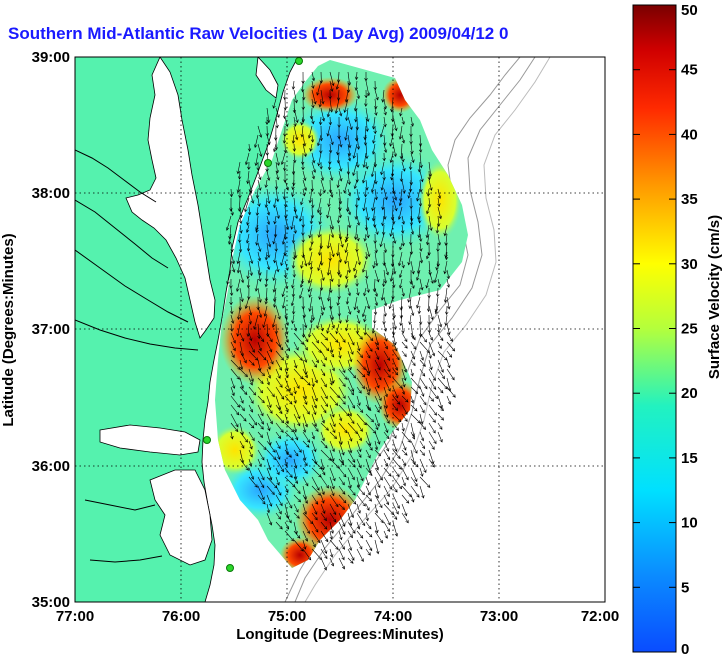 The image size is (724, 659). What do you see at coordinates (654, 328) in the screenshot?
I see `colorbar-scale` at bounding box center [654, 328].